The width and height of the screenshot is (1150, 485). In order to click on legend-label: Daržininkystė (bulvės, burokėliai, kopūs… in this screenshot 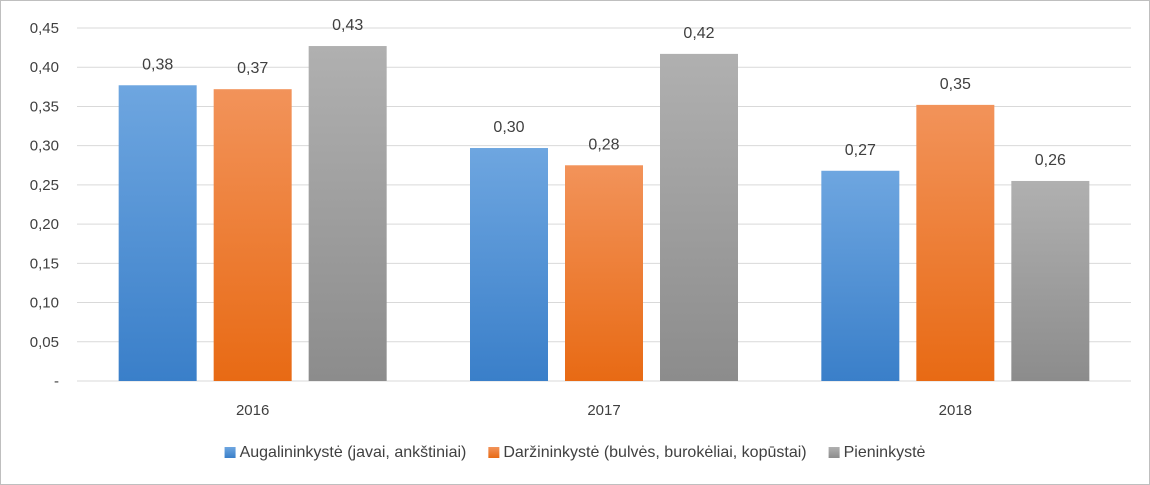, I will do `click(654, 452)`.